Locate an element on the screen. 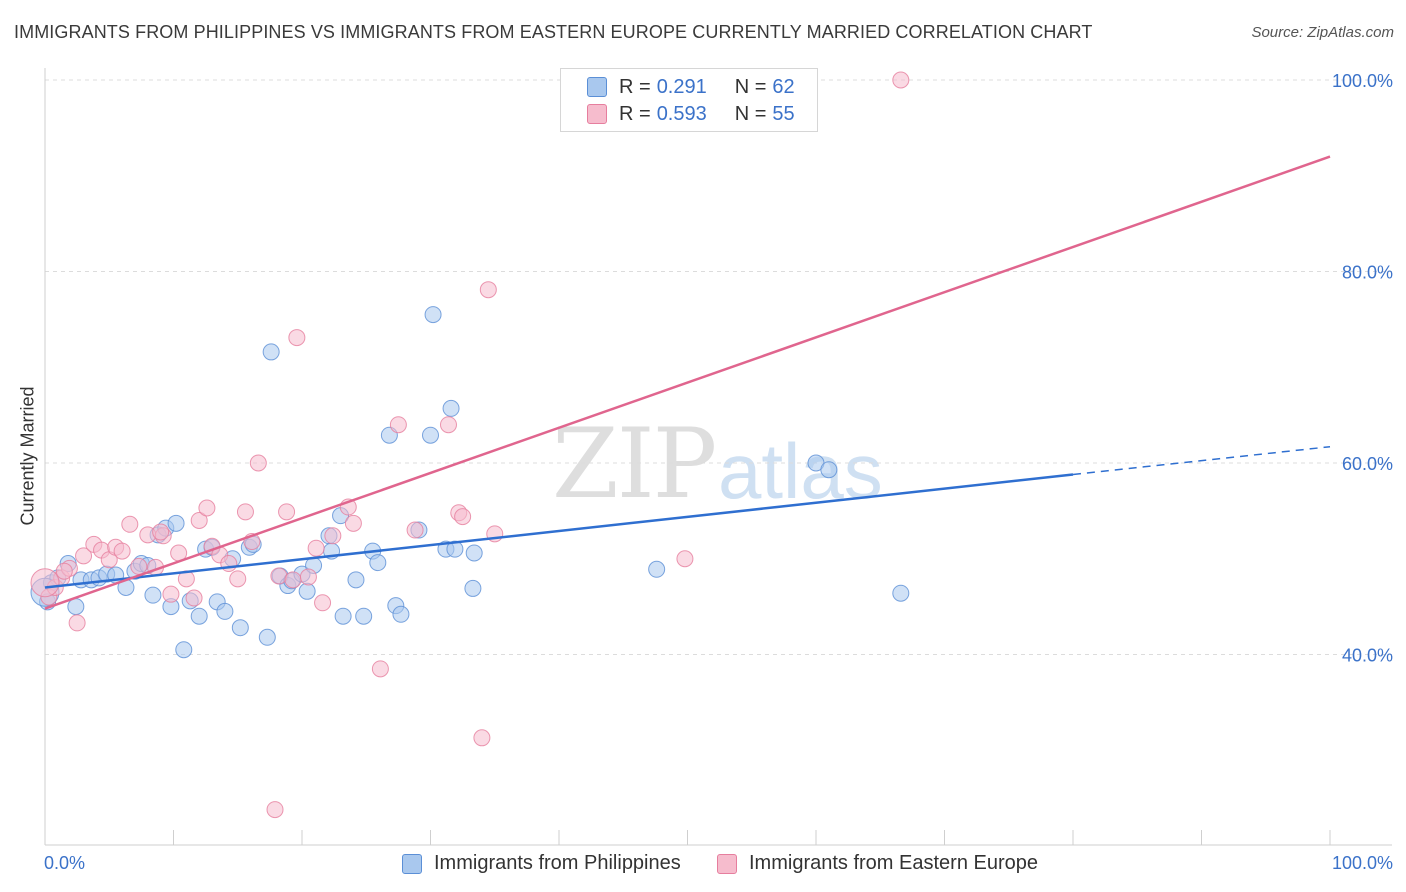 Image resolution: width=1406 pixels, height=892 pixels. source-label: Source: ZipAtlas.com is located at coordinates (1322, 32).